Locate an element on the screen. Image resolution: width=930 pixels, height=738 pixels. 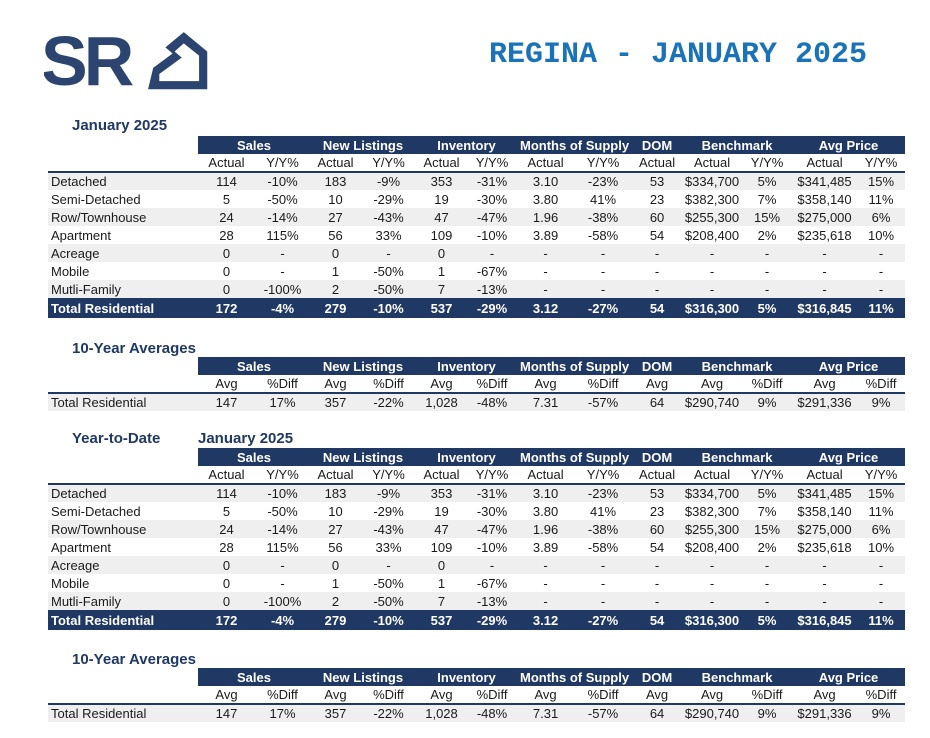
table-cell: 3.80 is located at coordinates (545, 511).